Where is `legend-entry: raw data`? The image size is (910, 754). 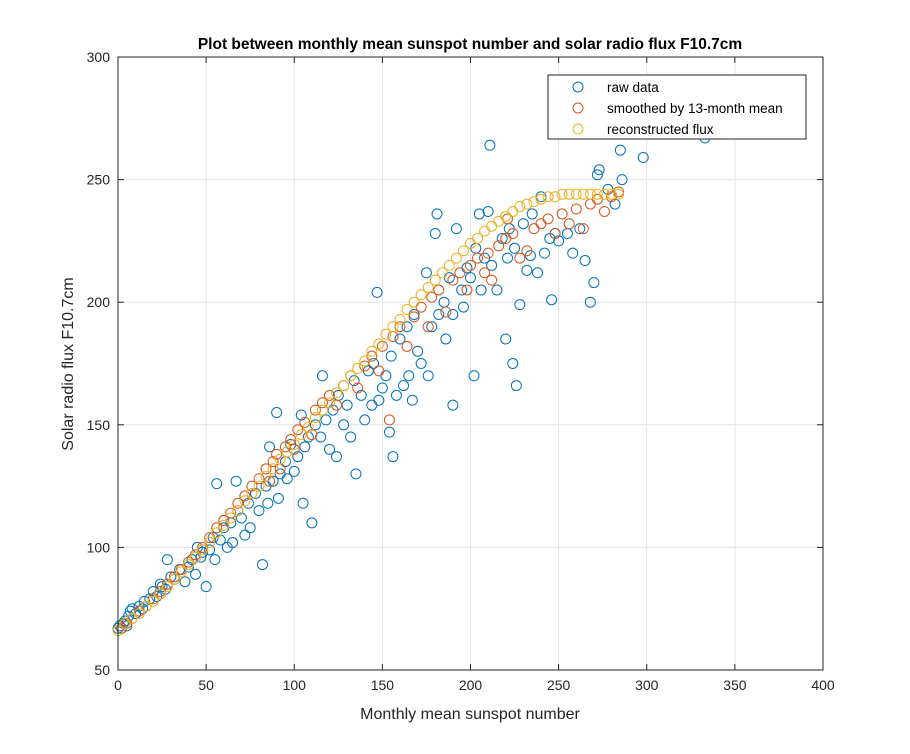 legend-entry: raw data is located at coordinates (633, 87).